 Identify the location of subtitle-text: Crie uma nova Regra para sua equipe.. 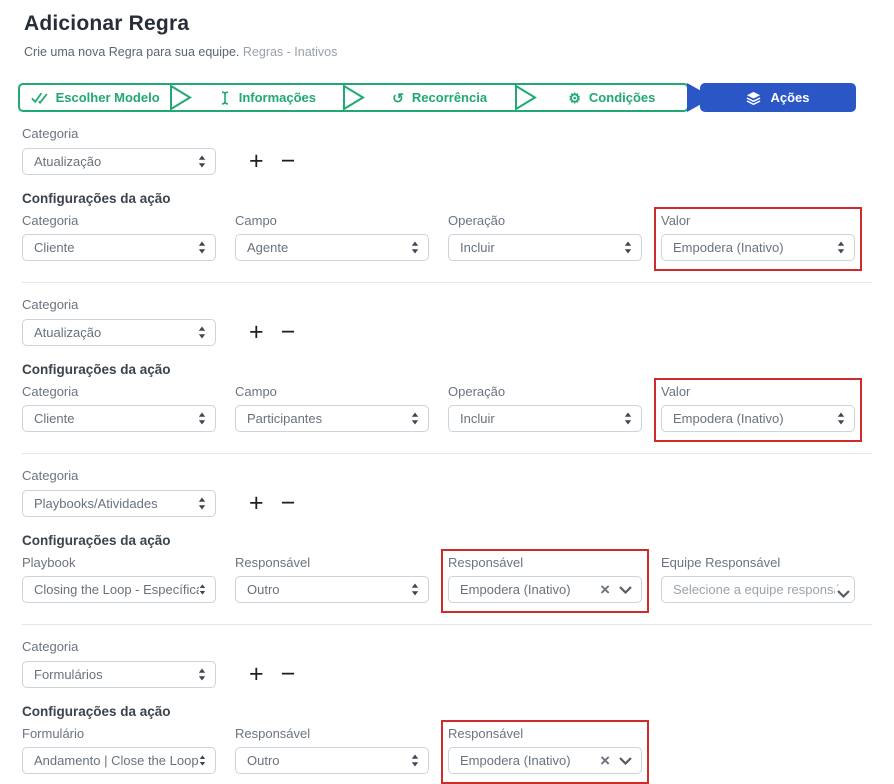
(132, 52).